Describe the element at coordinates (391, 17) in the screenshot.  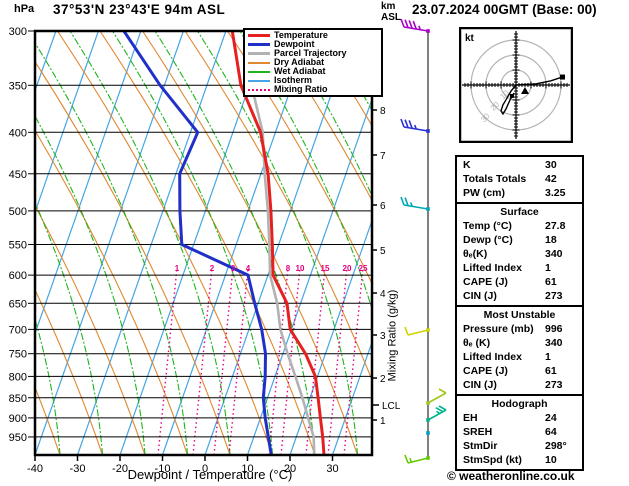
I see `altitude-ref-asl: ASL` at that location.